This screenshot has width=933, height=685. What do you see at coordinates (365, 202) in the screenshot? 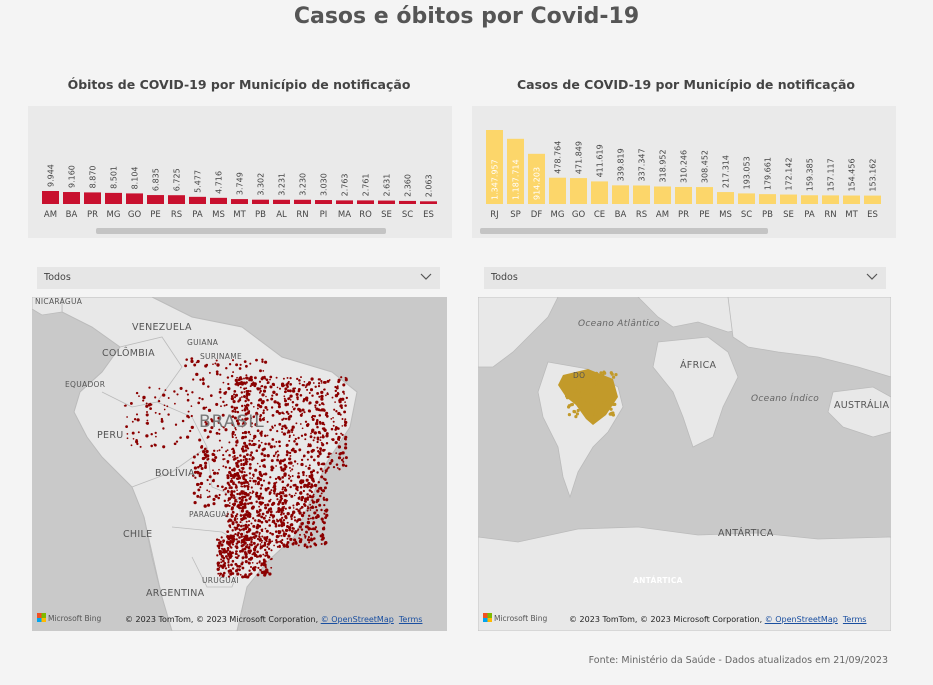
I see `bar-ro` at bounding box center [365, 202].